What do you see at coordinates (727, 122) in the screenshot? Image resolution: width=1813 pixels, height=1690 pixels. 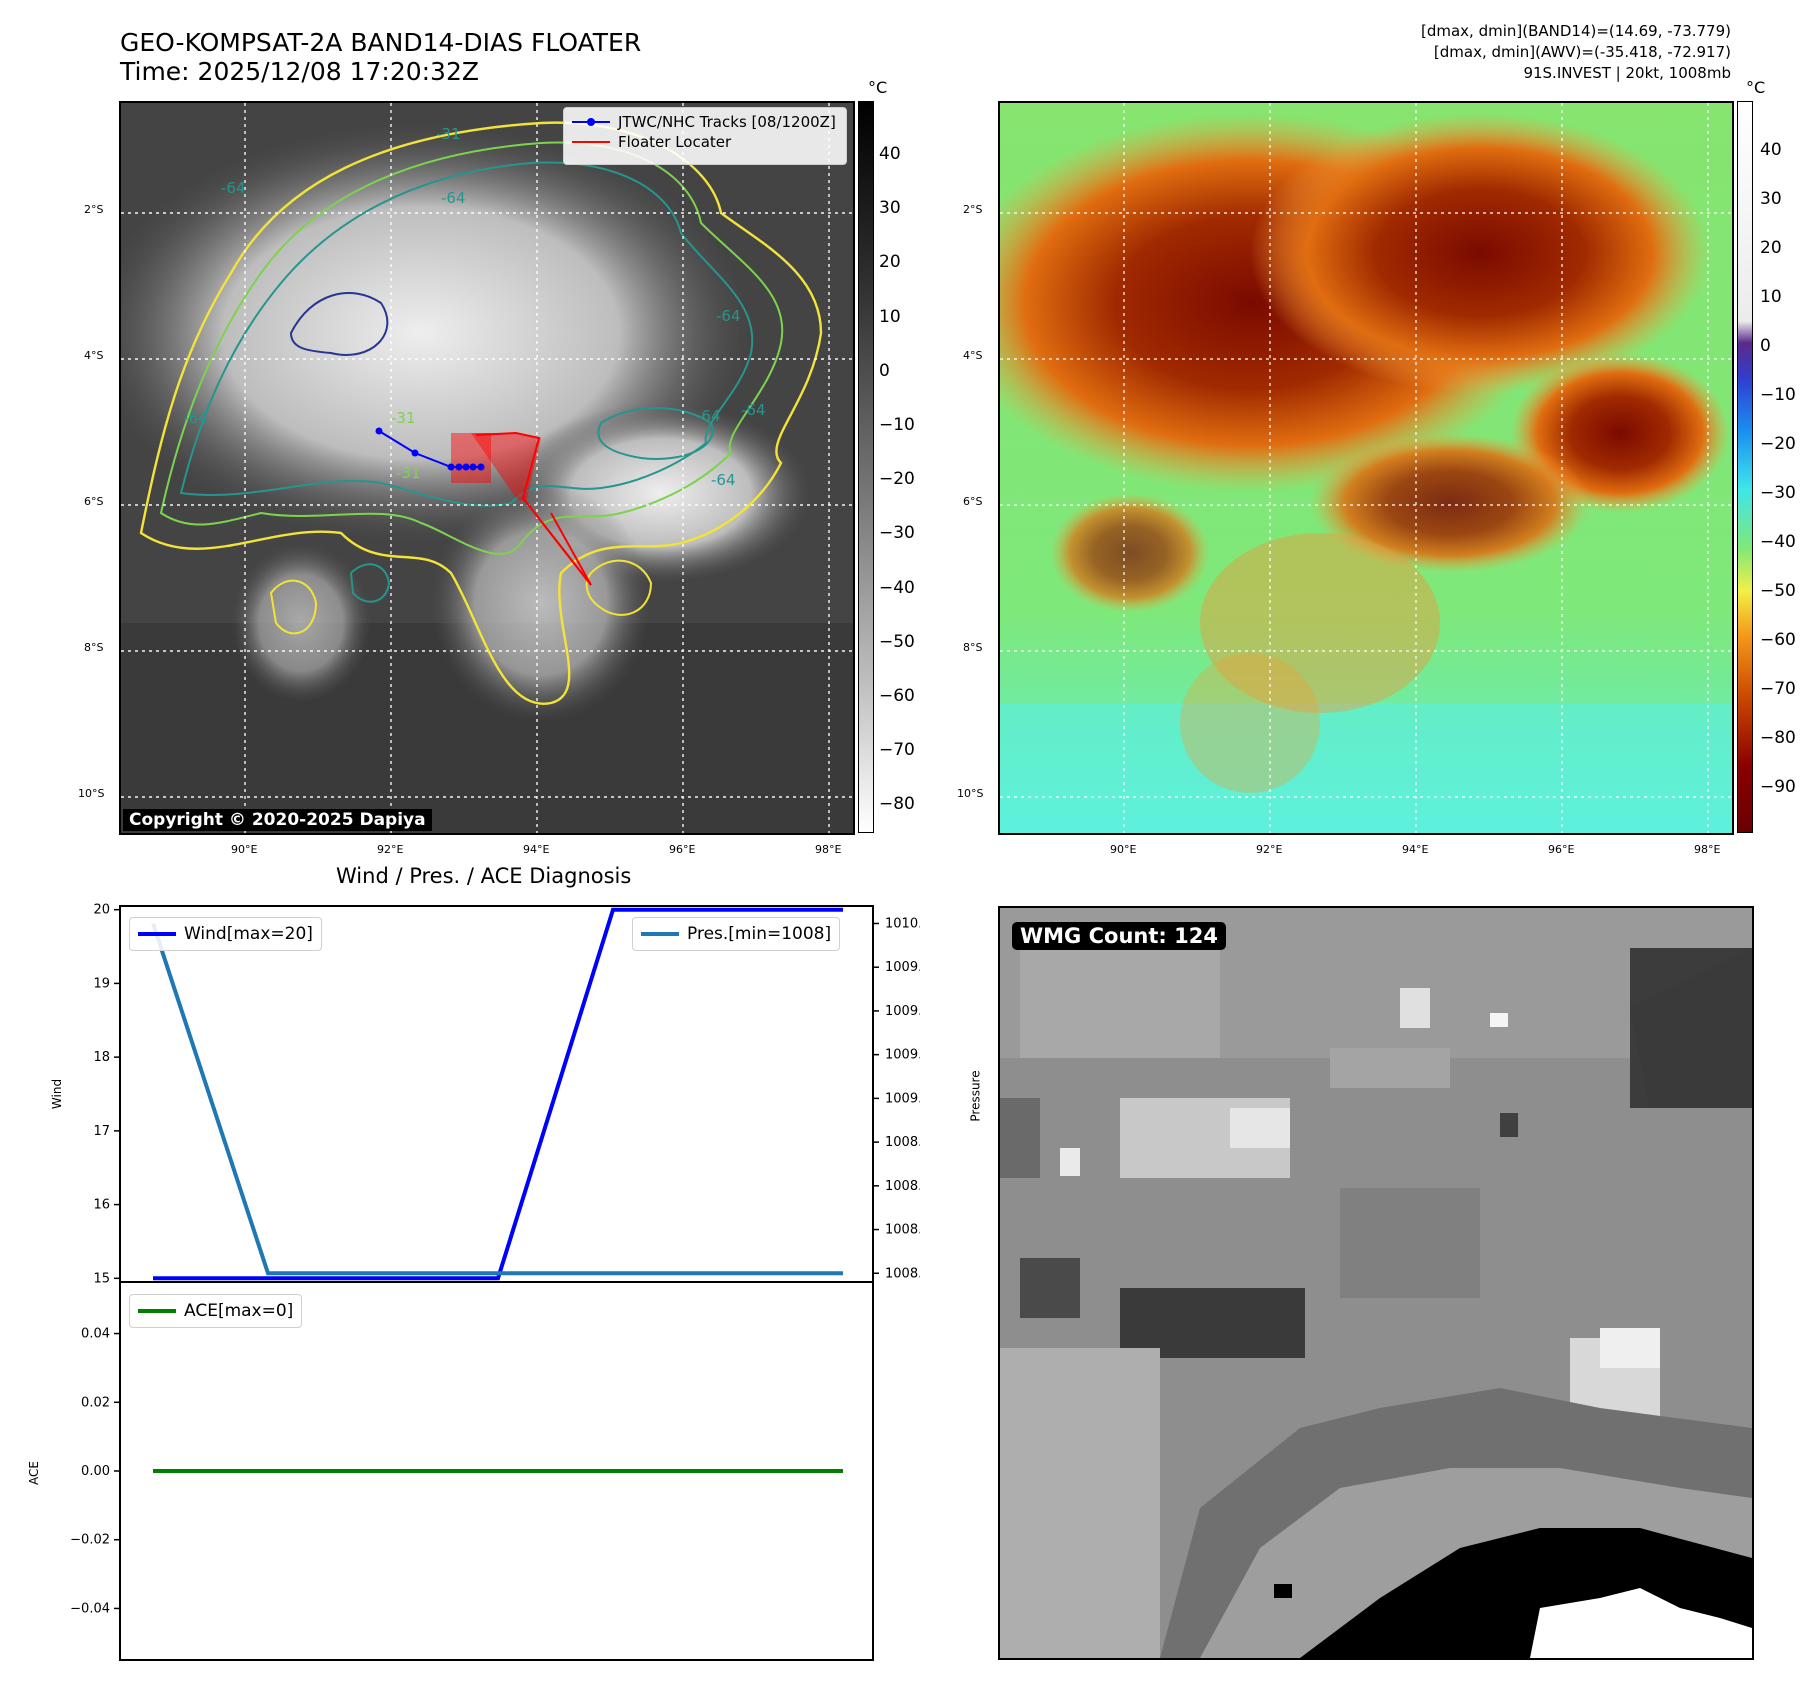 I see `legend-label: JTWC/NHC Tracks [08/1200Z]` at bounding box center [727, 122].